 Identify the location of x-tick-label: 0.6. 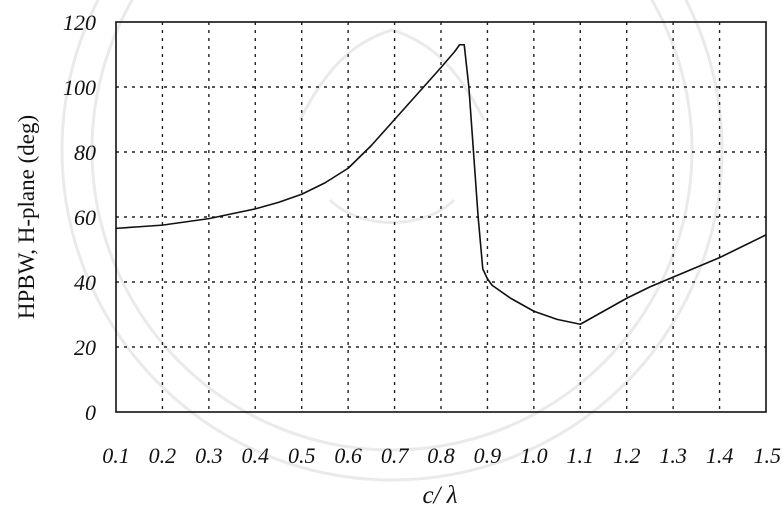
(348, 455).